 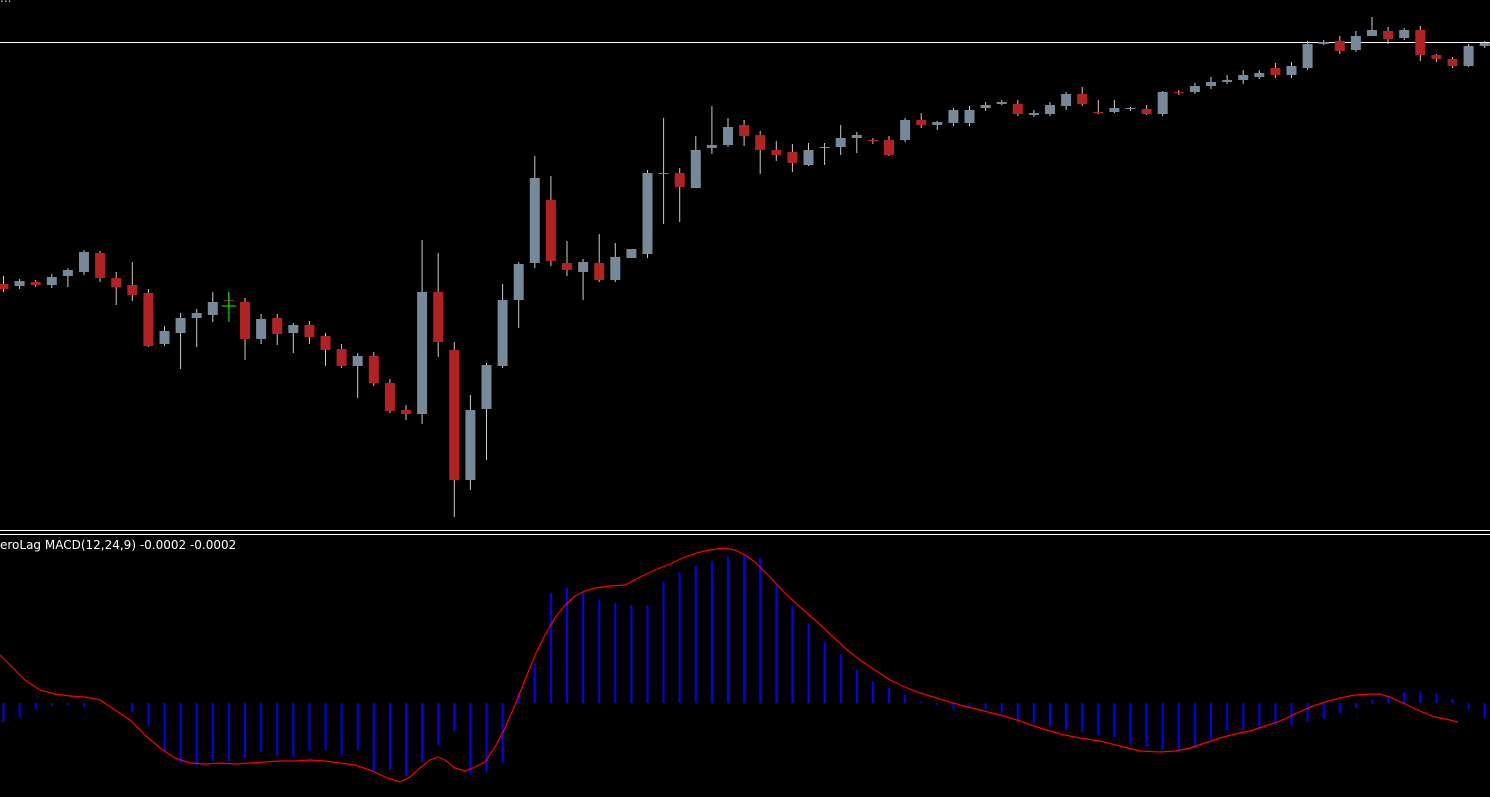 I want to click on crosshair-cursor, so click(x=228, y=307).